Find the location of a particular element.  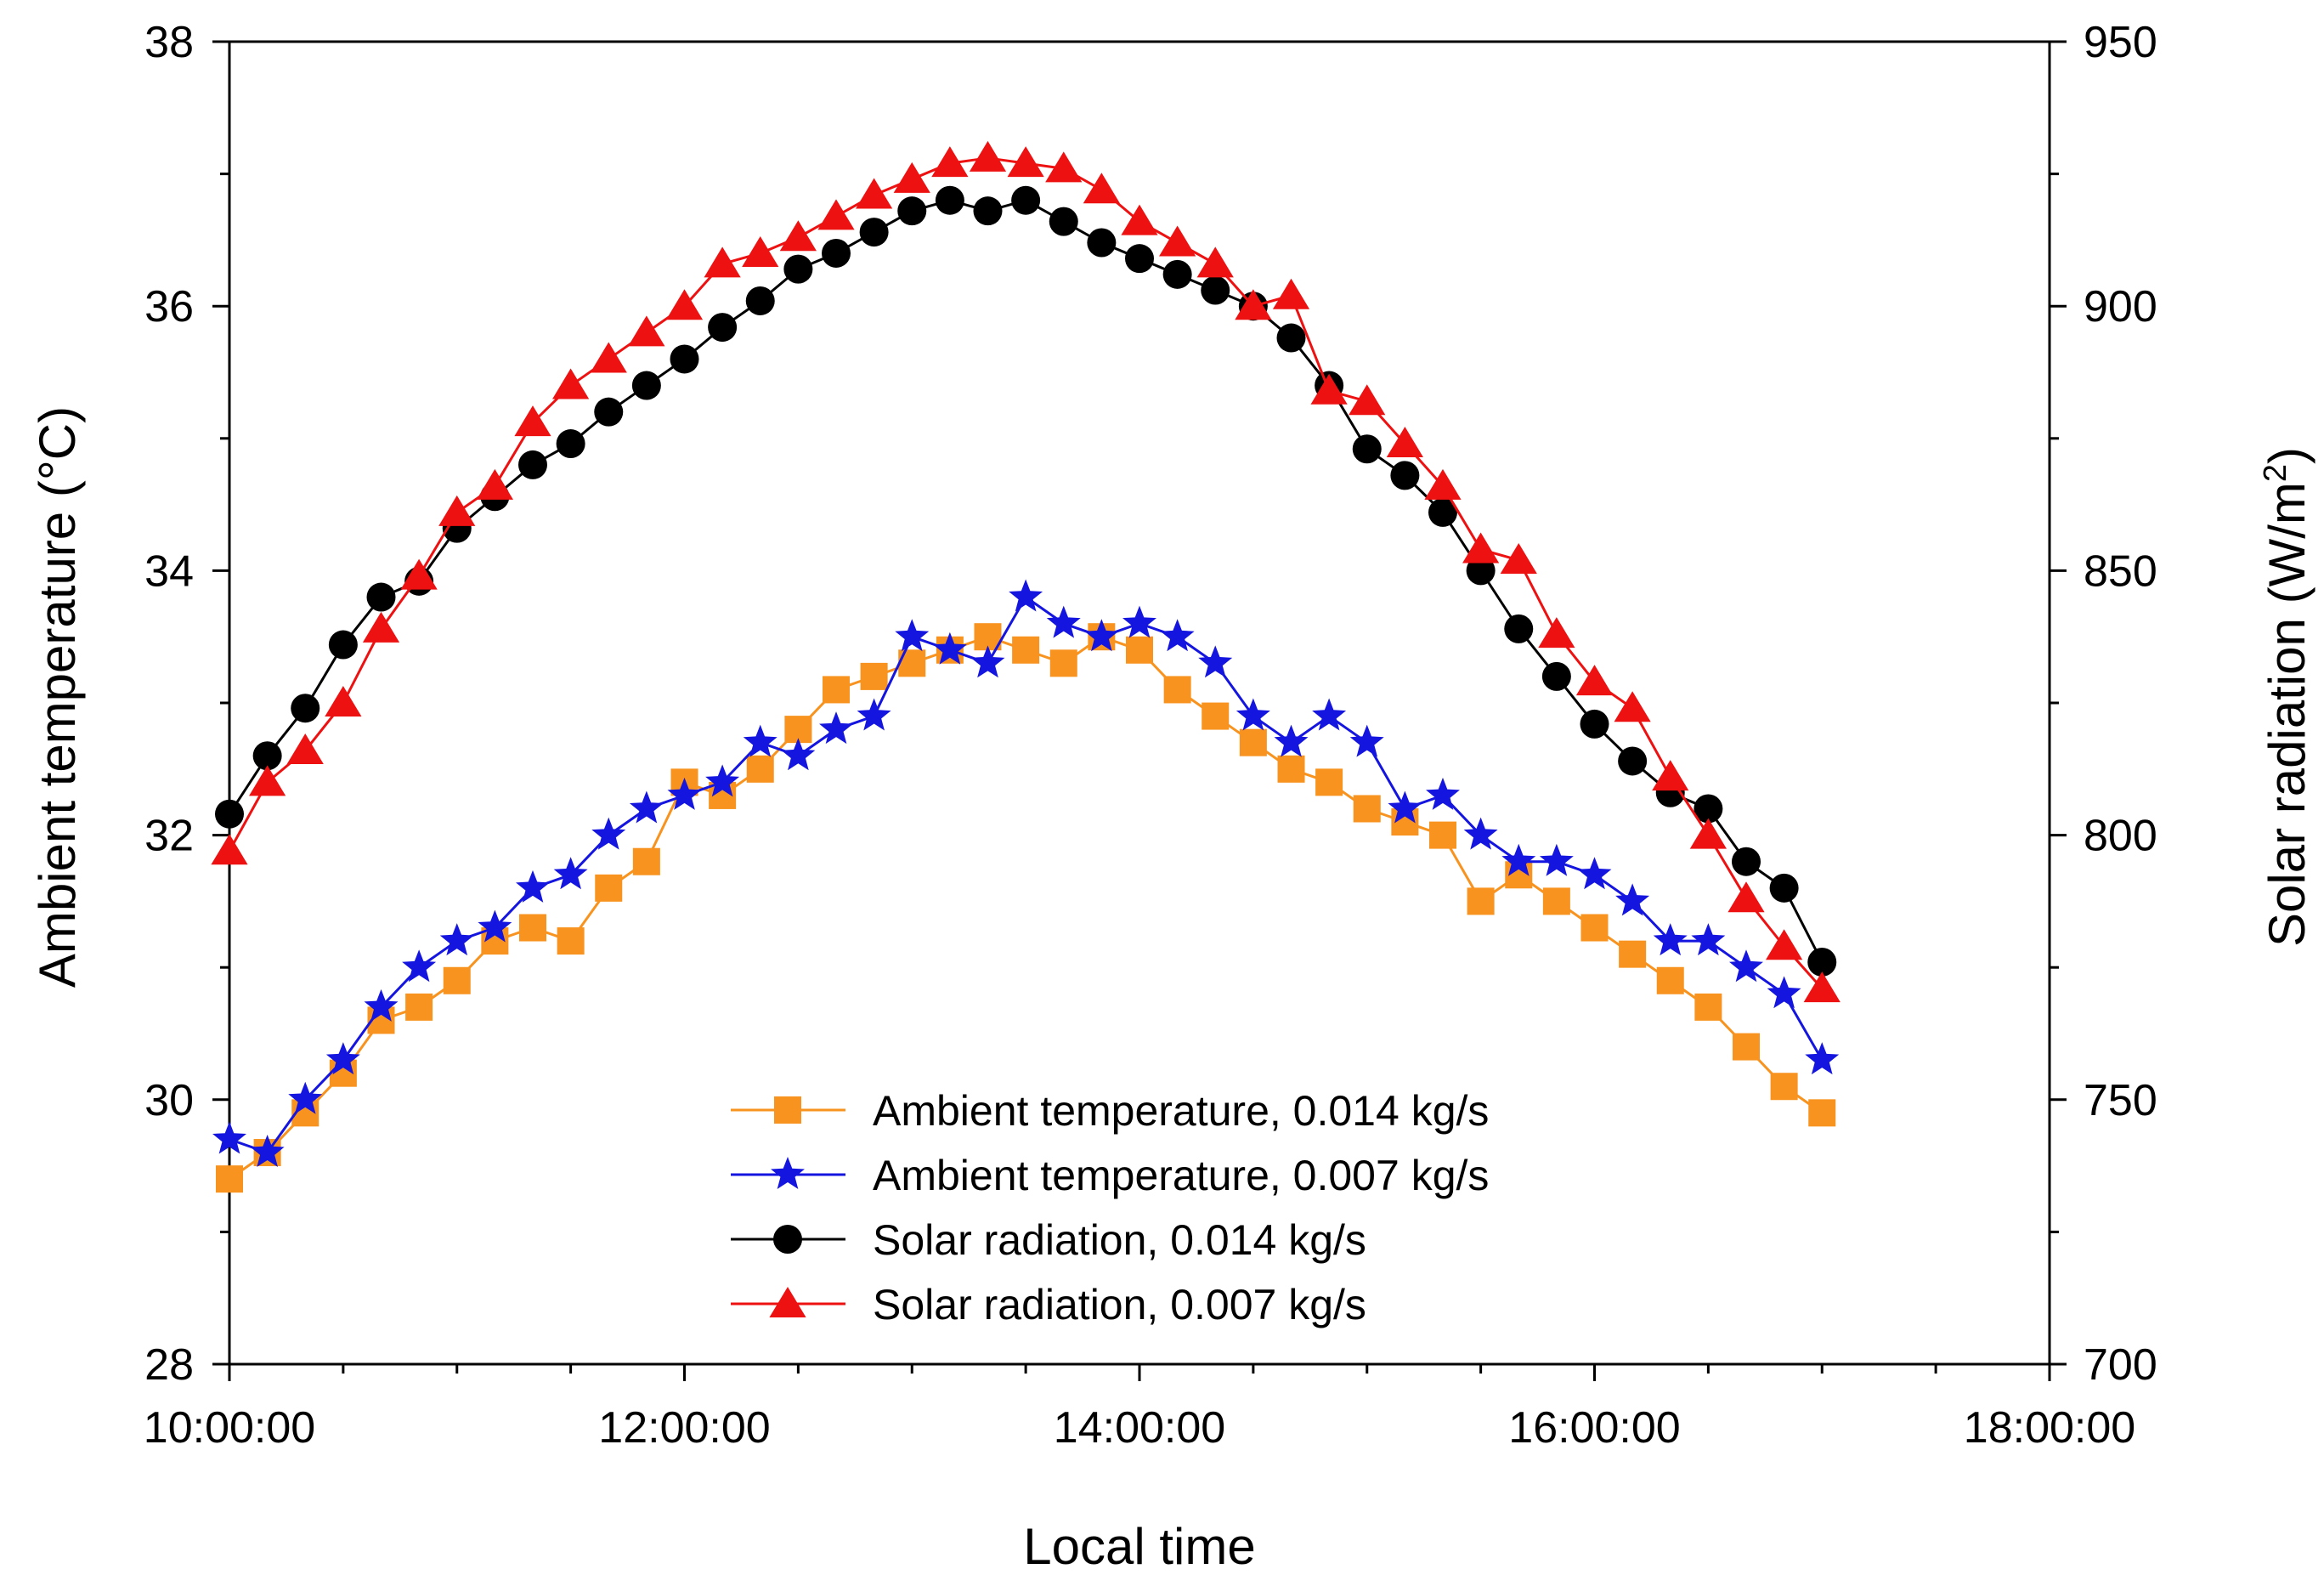

y-right-tick-label: 950 is located at coordinates (2120, 42).